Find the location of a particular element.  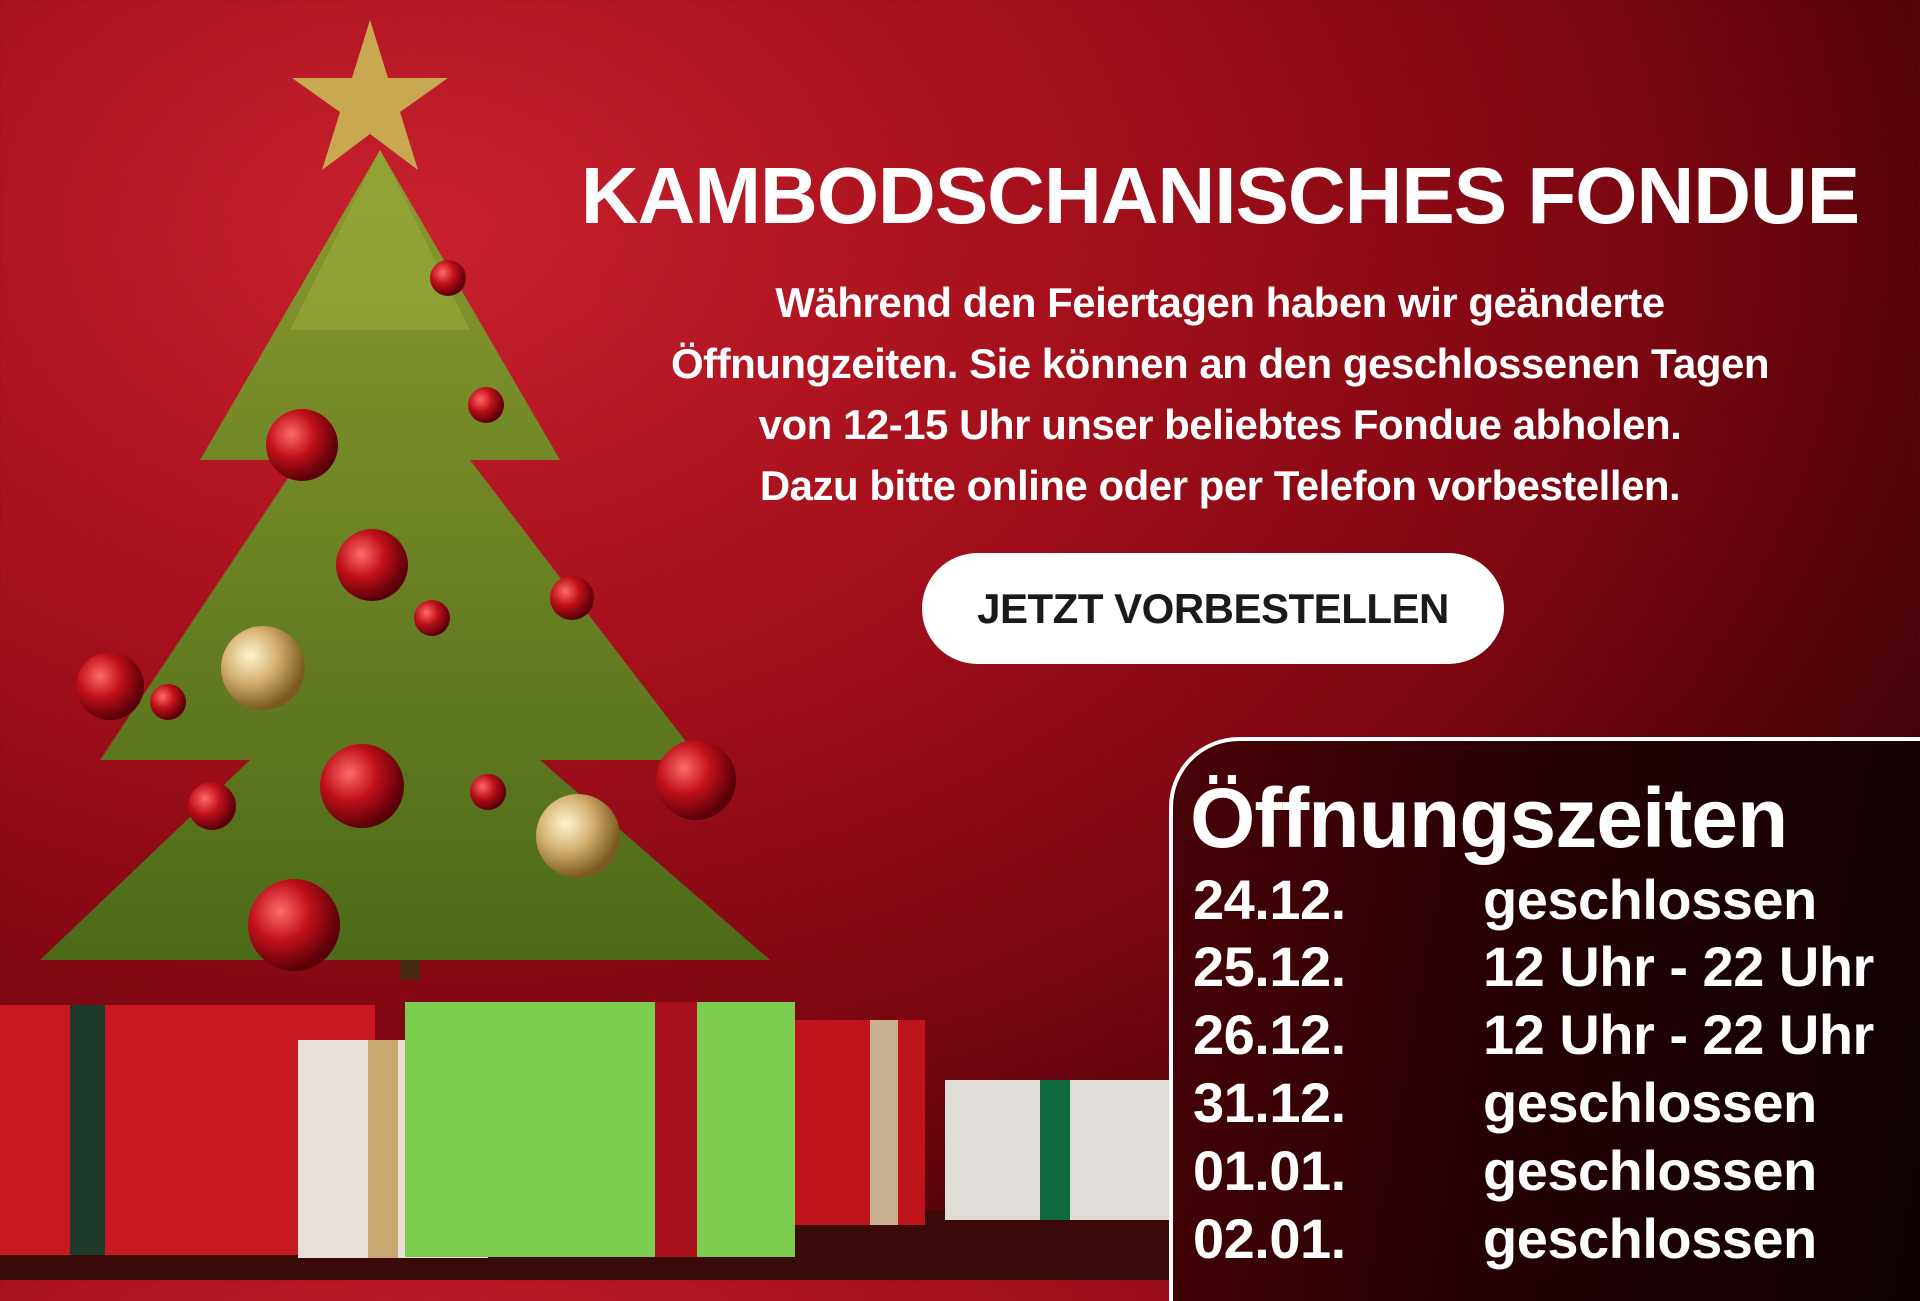

hours-date: 24.12. is located at coordinates (1269, 899).